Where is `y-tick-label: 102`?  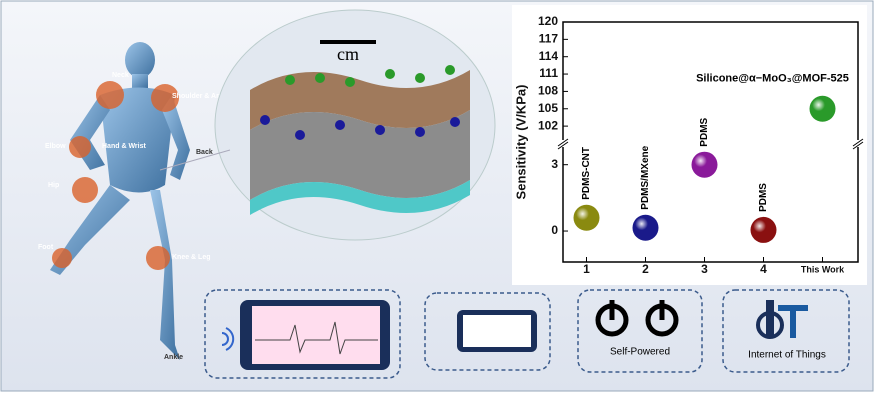 y-tick-label: 102 is located at coordinates (548, 125).